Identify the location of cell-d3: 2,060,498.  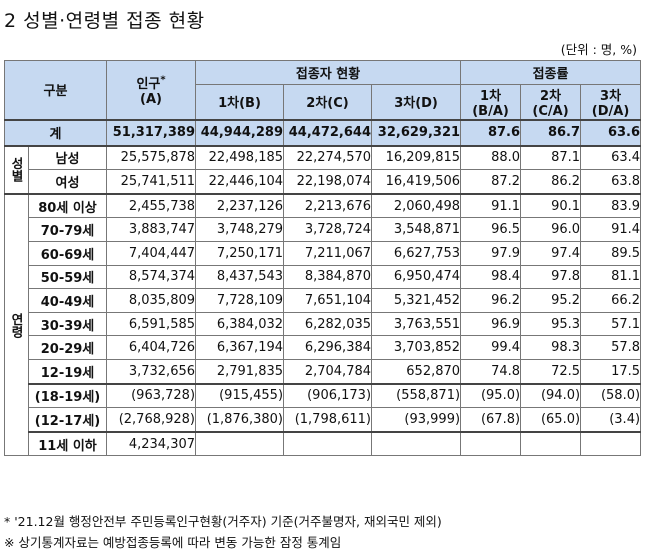
(416, 205).